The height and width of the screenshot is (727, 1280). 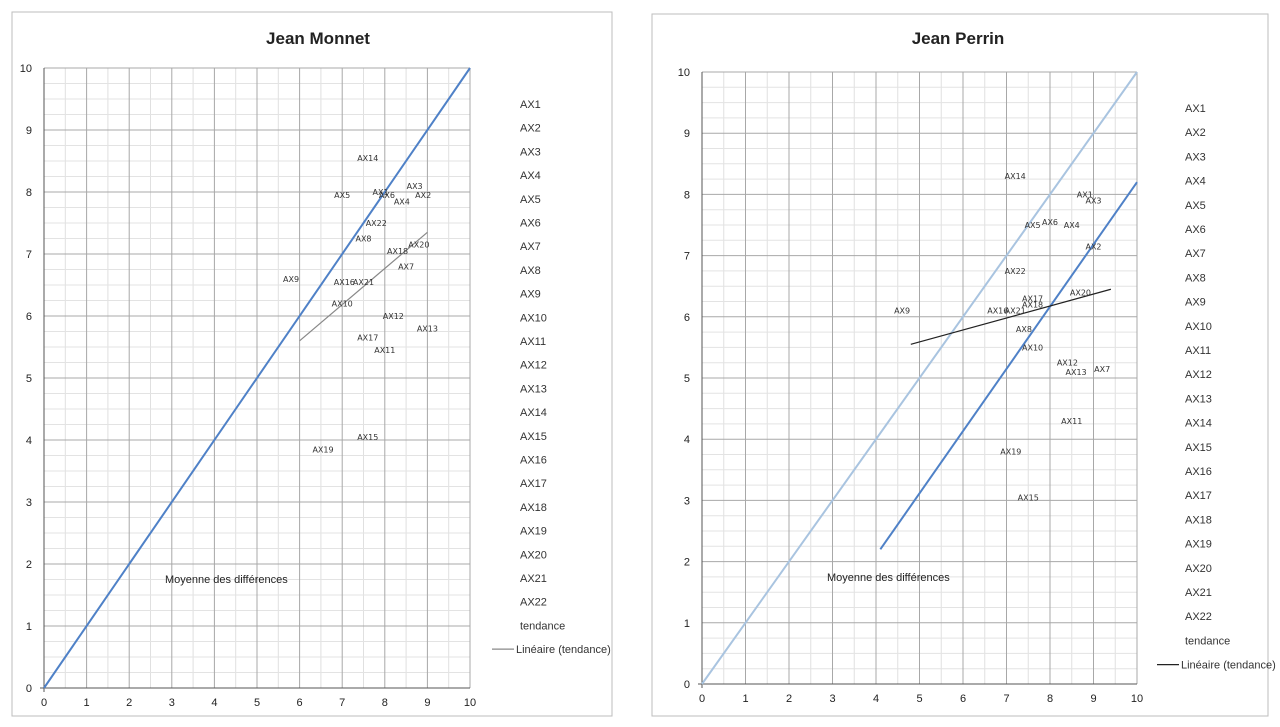 What do you see at coordinates (29, 193) in the screenshot?
I see `y-tick-label: 8` at bounding box center [29, 193].